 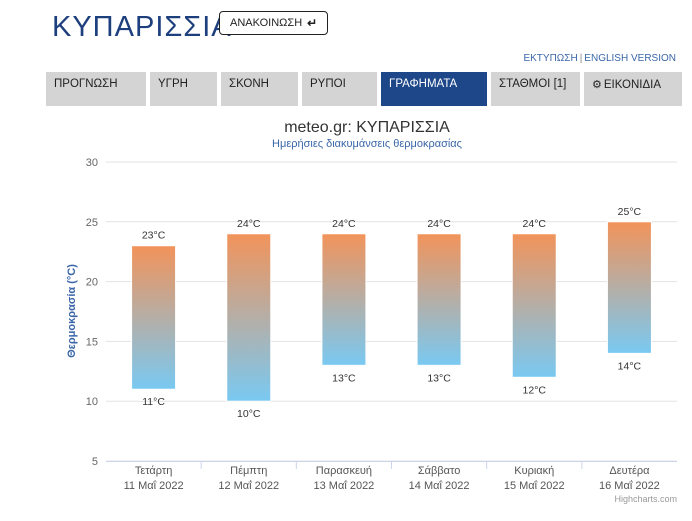 What do you see at coordinates (328, 84) in the screenshot?
I see `tab-label: ΡΥΠΟΙ` at bounding box center [328, 84].